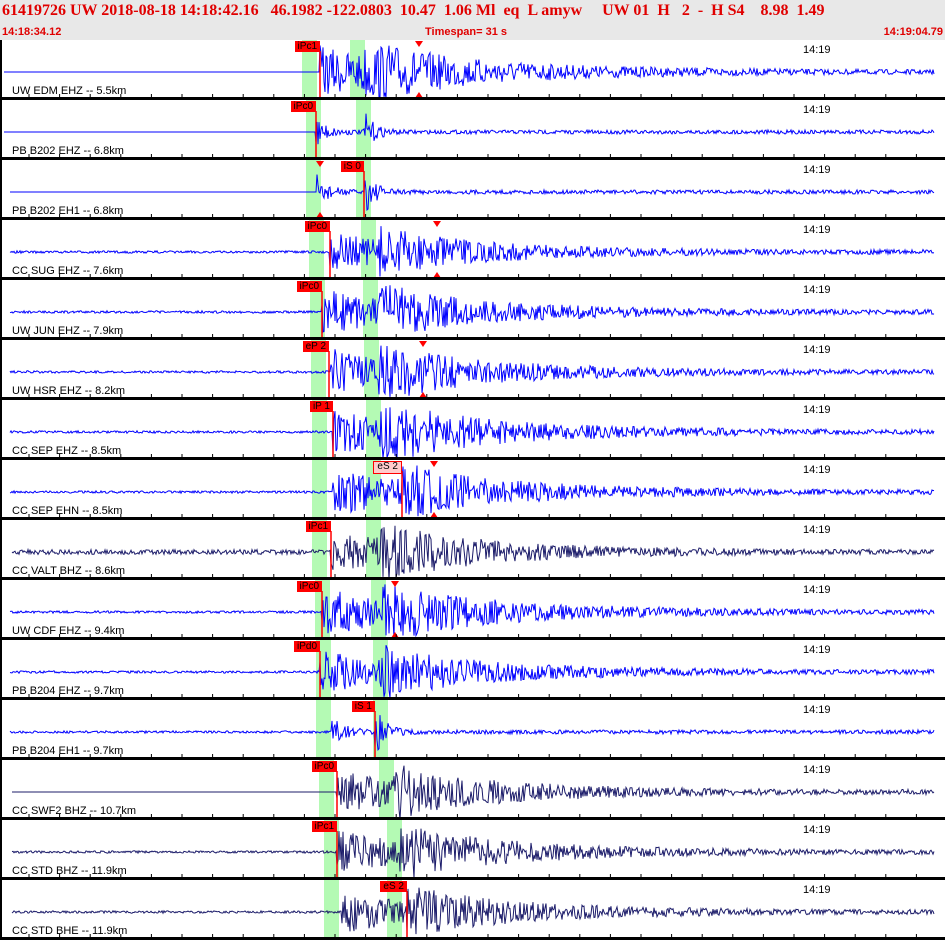  I want to click on station-label: PB B202 EHZ -- 6.8km, so click(68, 151).